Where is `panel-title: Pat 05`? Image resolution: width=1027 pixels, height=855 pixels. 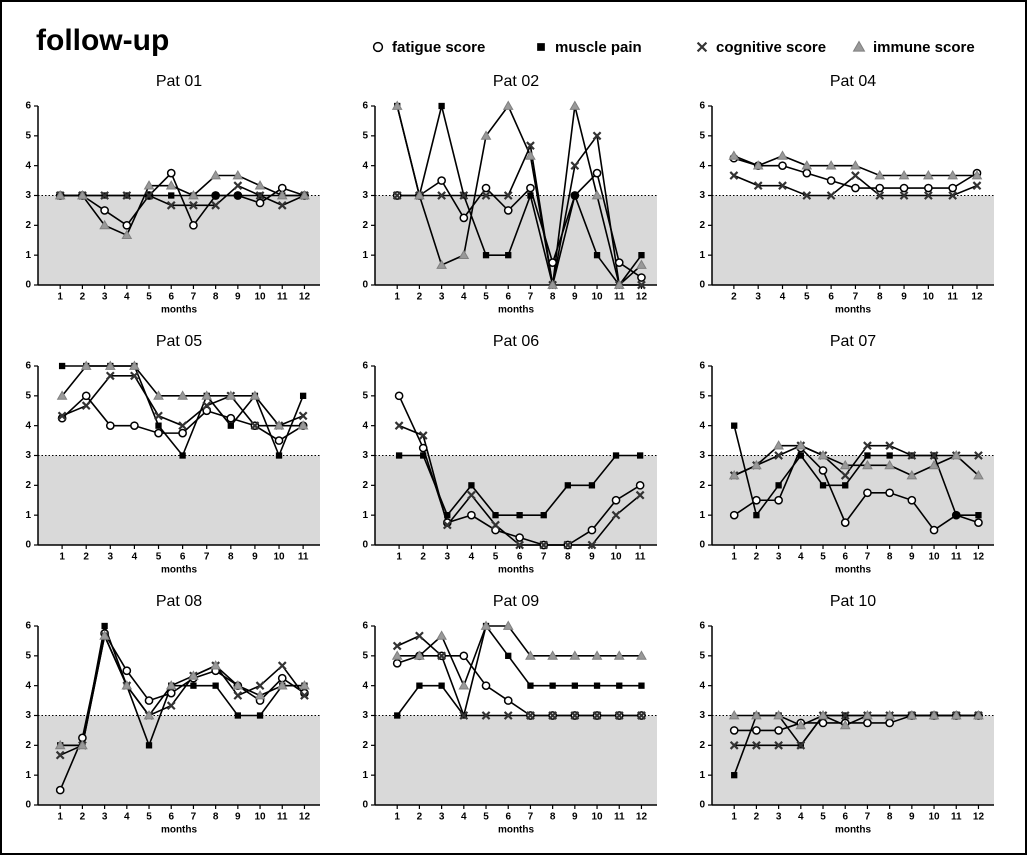
panel-title: Pat 05 is located at coordinates (179, 341).